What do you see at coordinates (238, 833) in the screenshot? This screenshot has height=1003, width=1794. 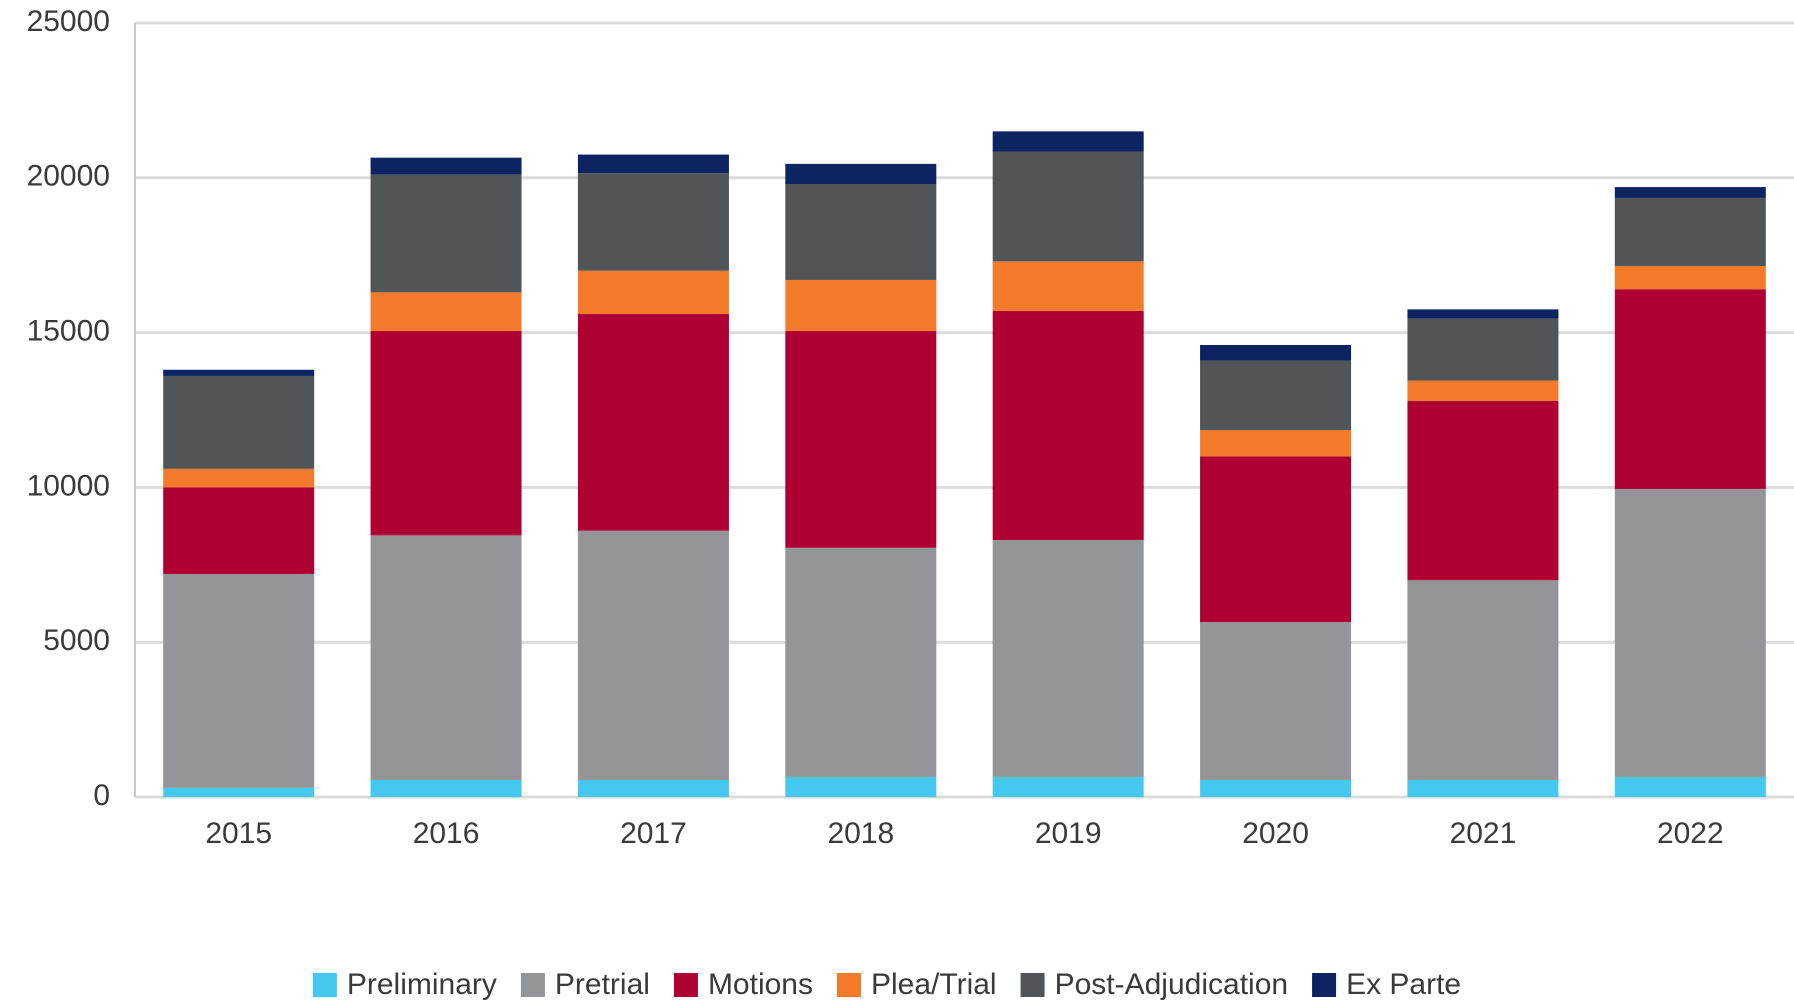 I see `x-tick-label: 2015` at bounding box center [238, 833].